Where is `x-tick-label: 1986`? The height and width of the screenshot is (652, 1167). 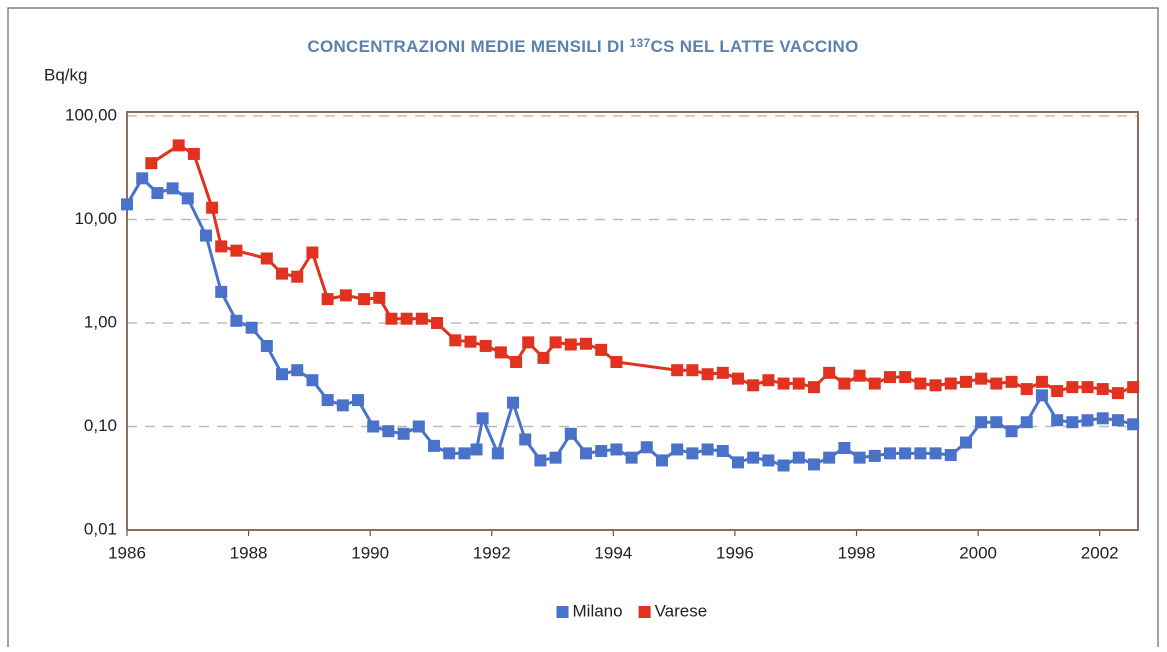
x-tick-label: 1986 is located at coordinates (127, 552).